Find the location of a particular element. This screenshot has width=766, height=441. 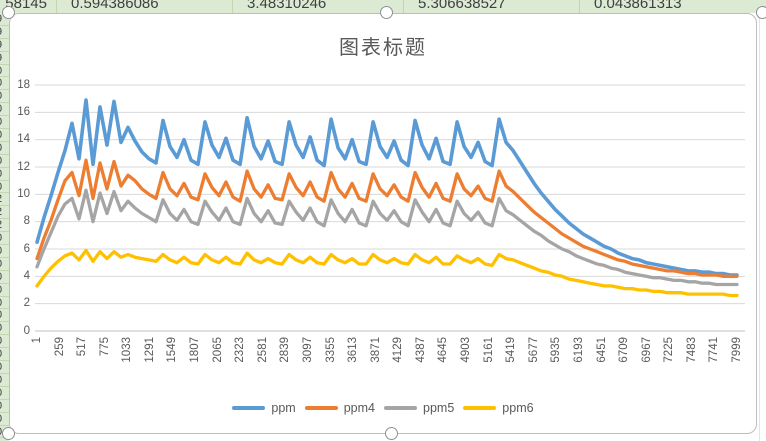

x-tick-label: 3097 is located at coordinates (307, 350).